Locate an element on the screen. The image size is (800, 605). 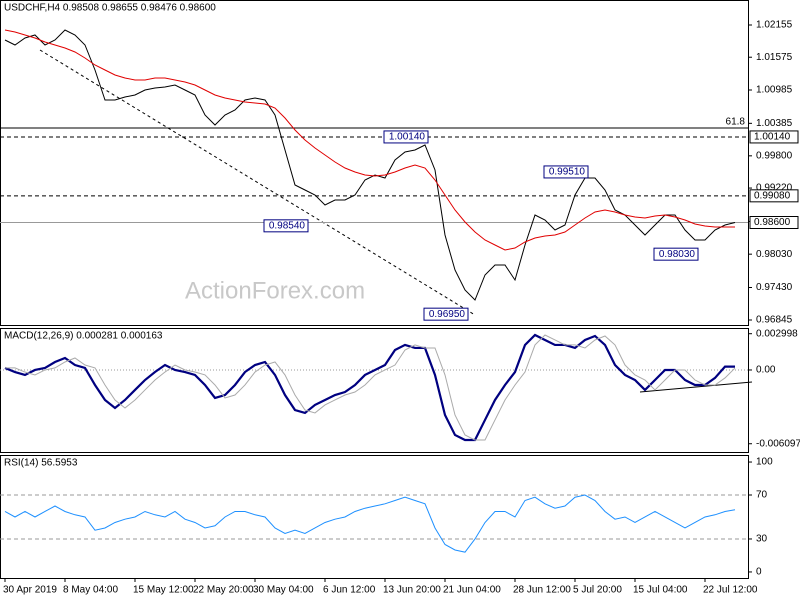
level-label: 0.99080 is located at coordinates (772, 195).